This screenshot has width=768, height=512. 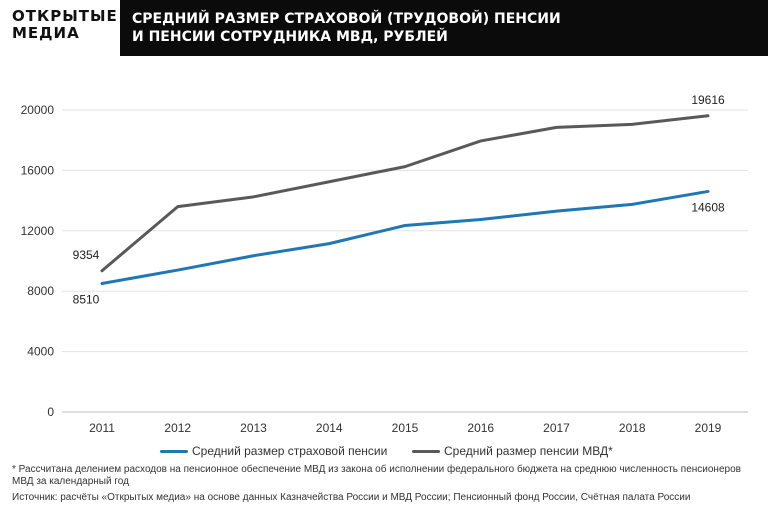 I want to click on data-label-series-1-2019: 19616, so click(x=708, y=100).